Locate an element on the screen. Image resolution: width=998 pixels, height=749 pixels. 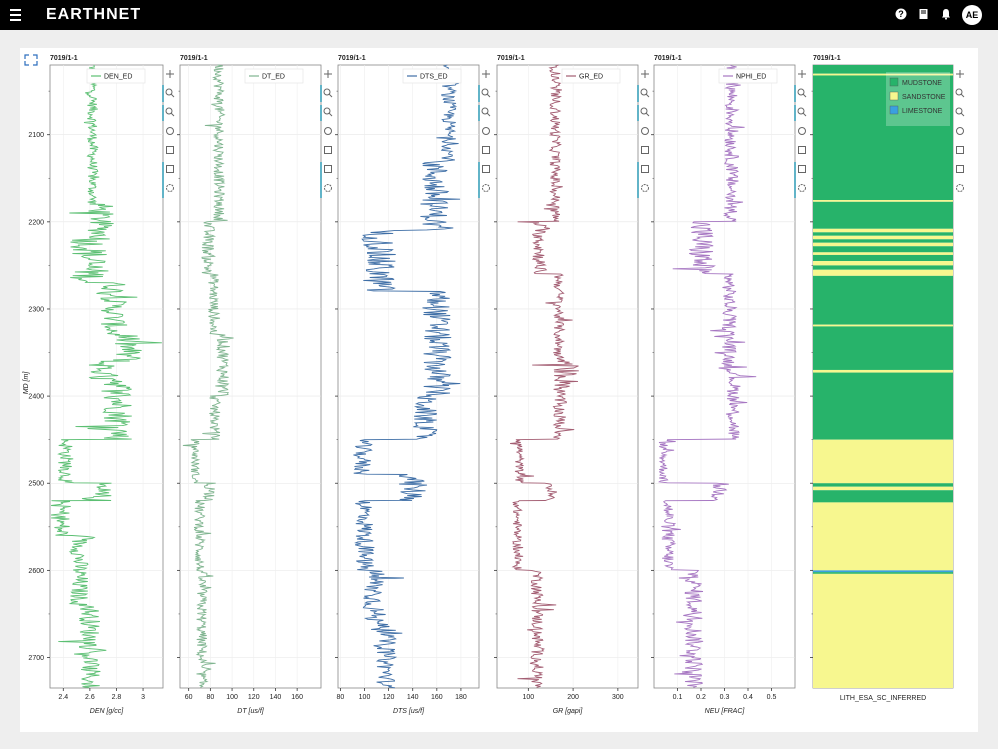
y-tick-label: 2400 is located at coordinates (36, 397).